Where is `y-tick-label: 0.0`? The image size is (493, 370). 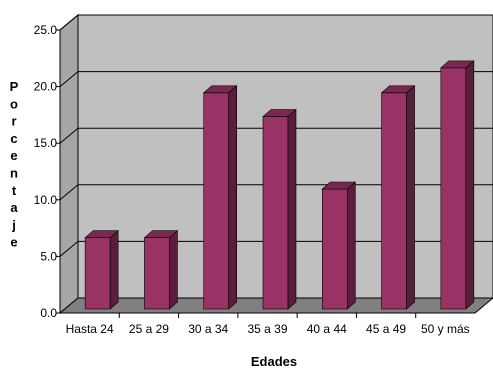
y-tick-label: 0.0 is located at coordinates (48, 313).